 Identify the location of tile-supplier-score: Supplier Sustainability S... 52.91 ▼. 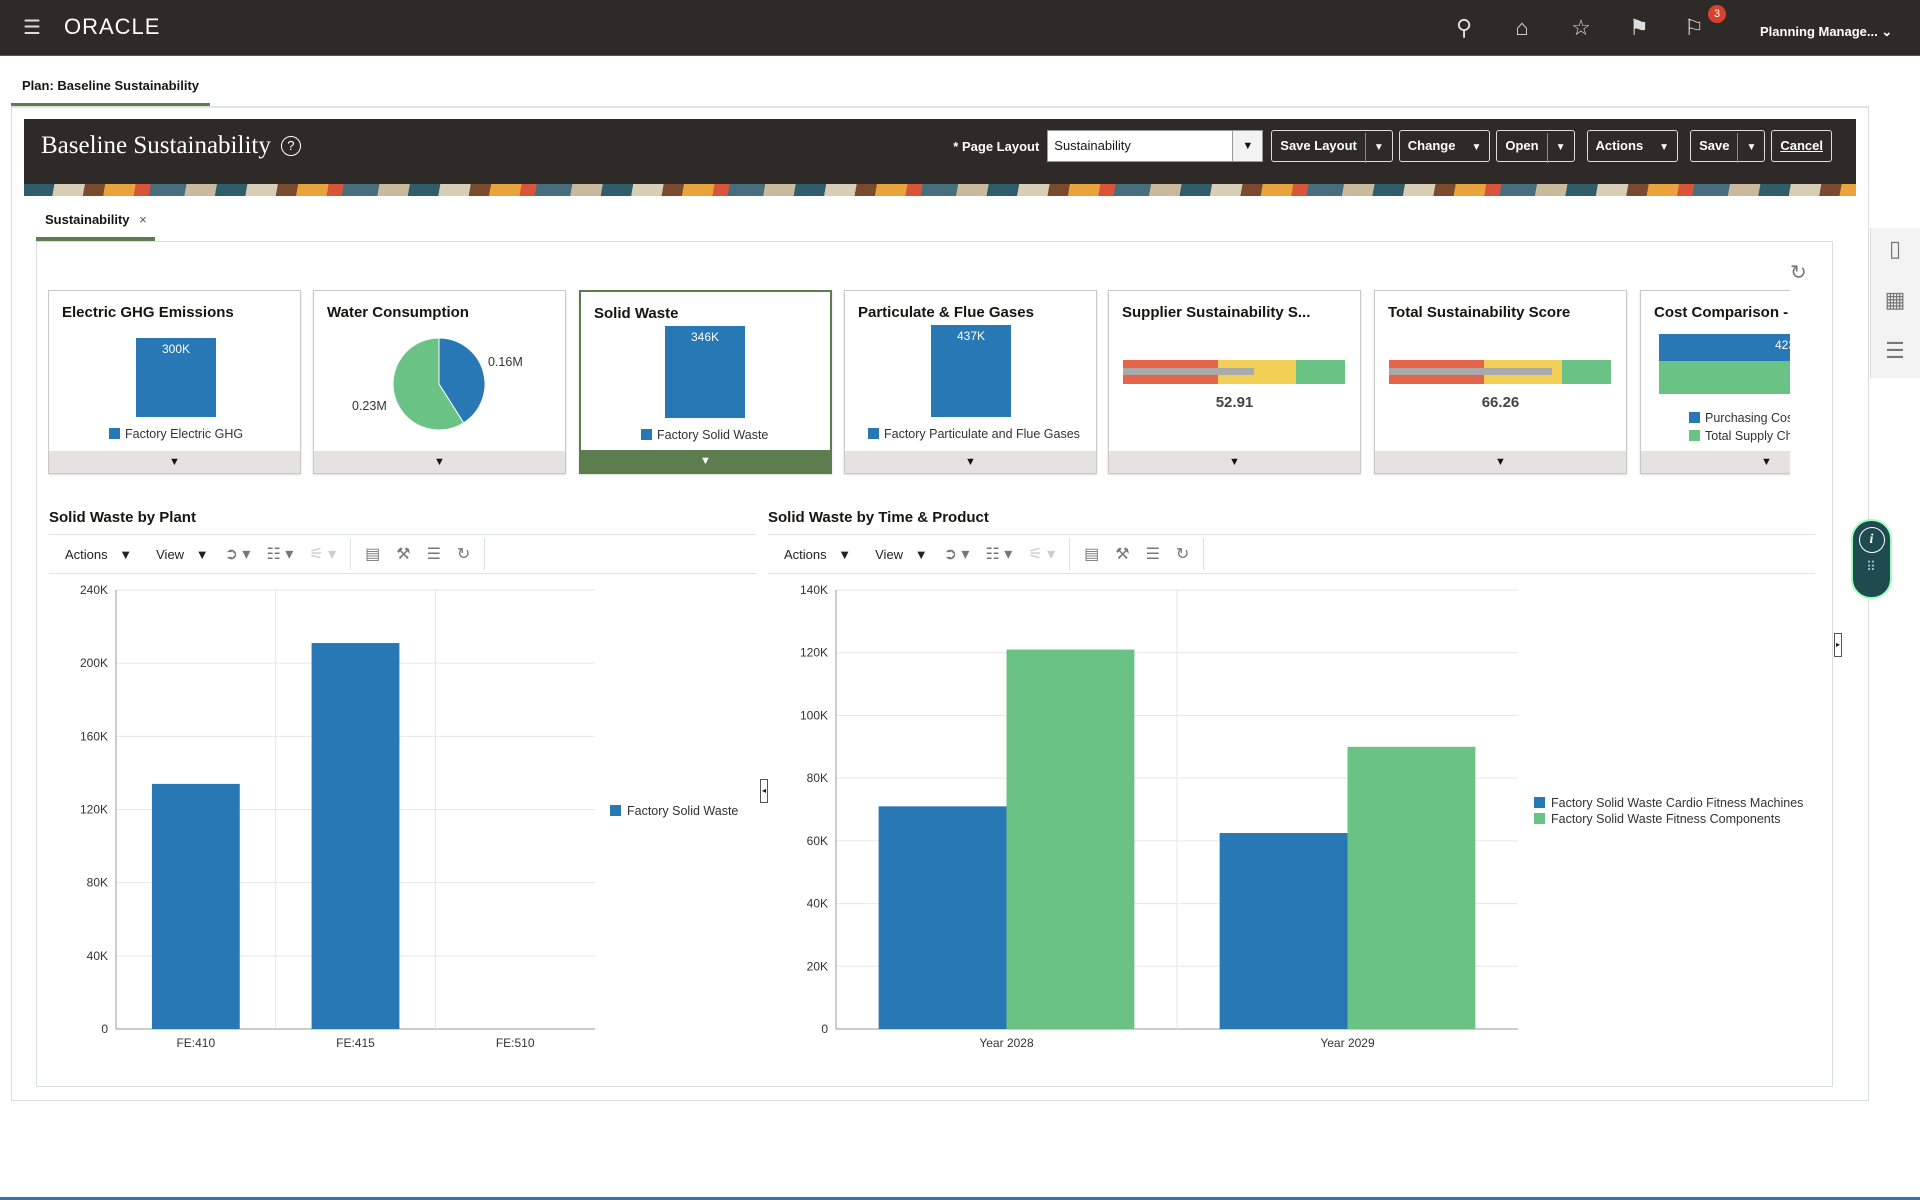
(1234, 382).